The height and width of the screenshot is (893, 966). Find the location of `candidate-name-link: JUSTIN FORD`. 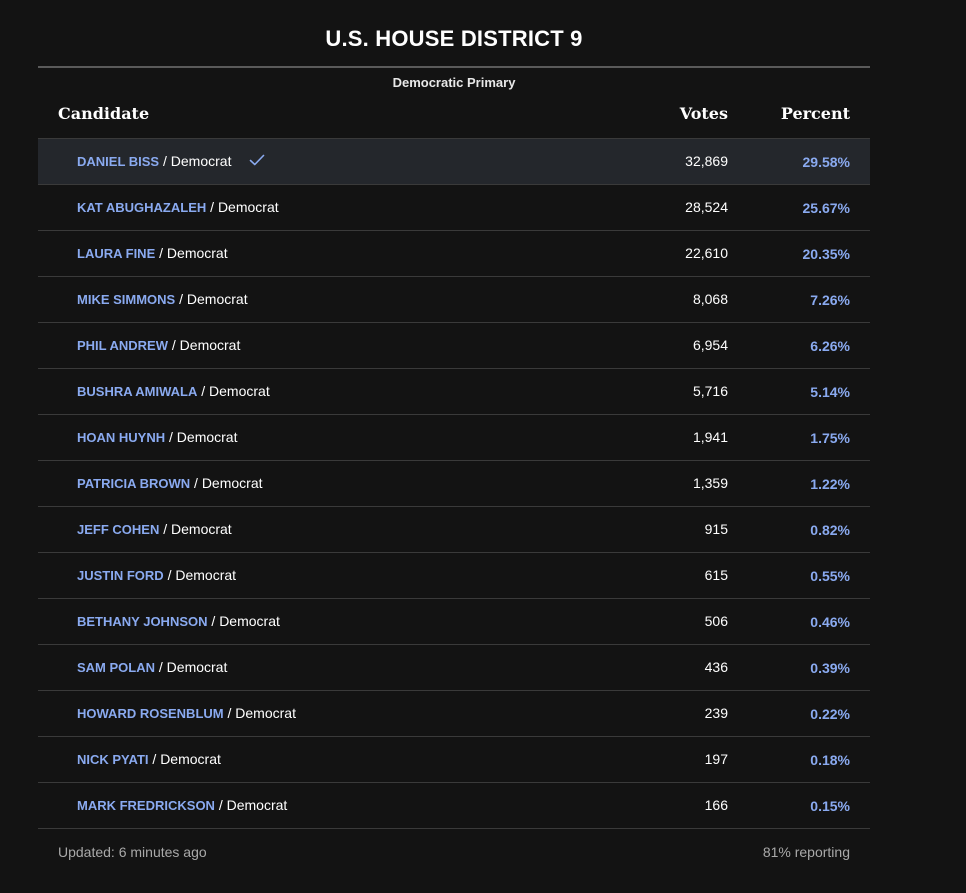

candidate-name-link: JUSTIN FORD is located at coordinates (120, 575).